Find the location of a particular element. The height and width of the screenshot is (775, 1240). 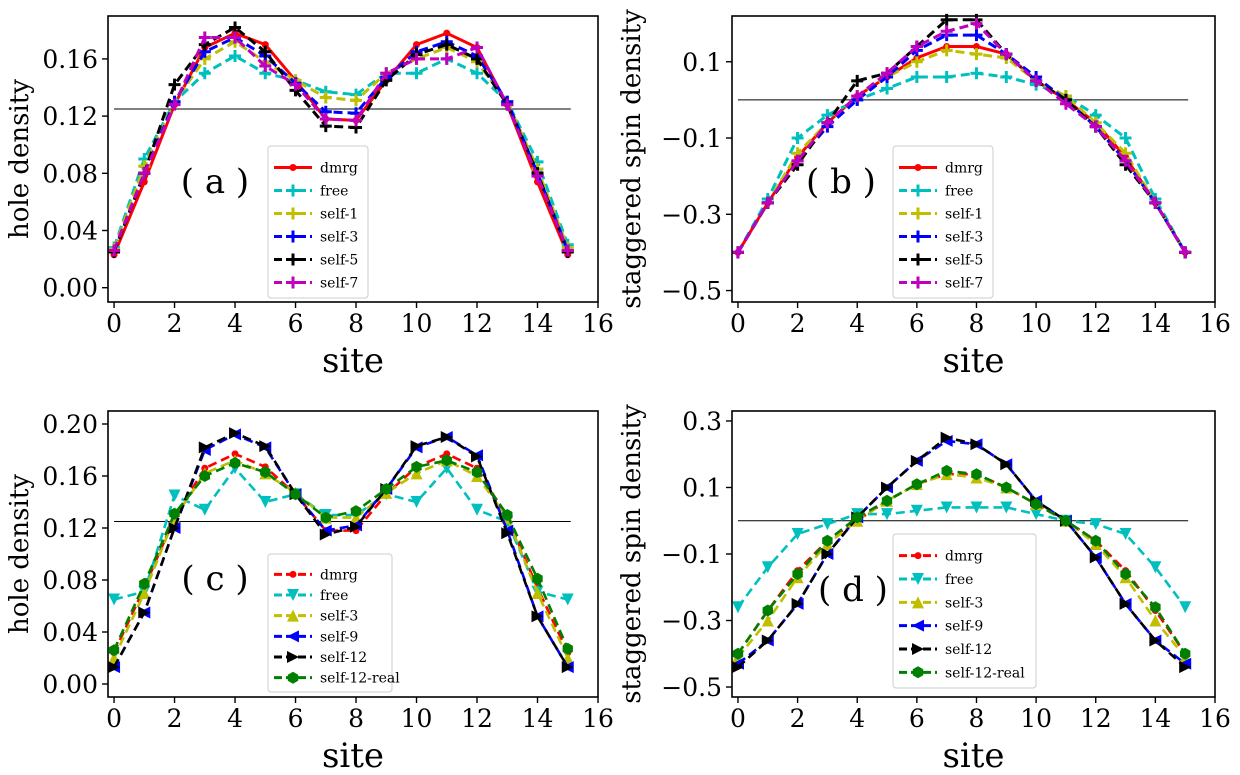

legend: dmrg free self-1 self-3 self-5 self-7 is located at coordinates (943, 222).